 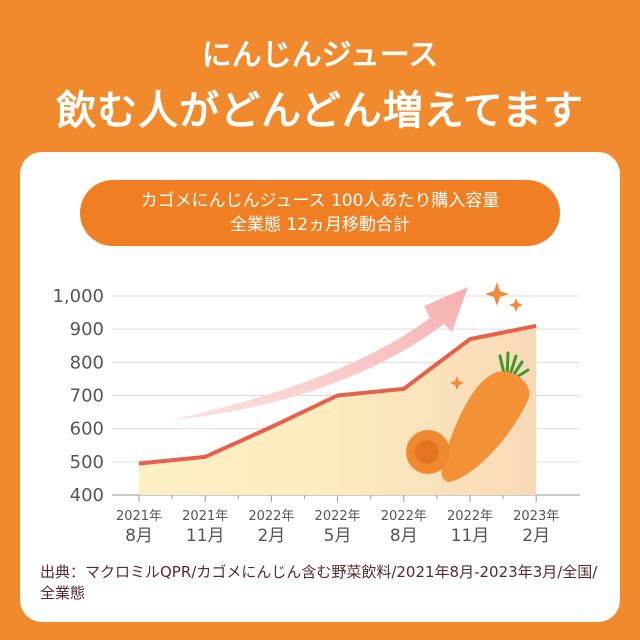 I want to click on sparkle-icon, so click(x=486, y=336).